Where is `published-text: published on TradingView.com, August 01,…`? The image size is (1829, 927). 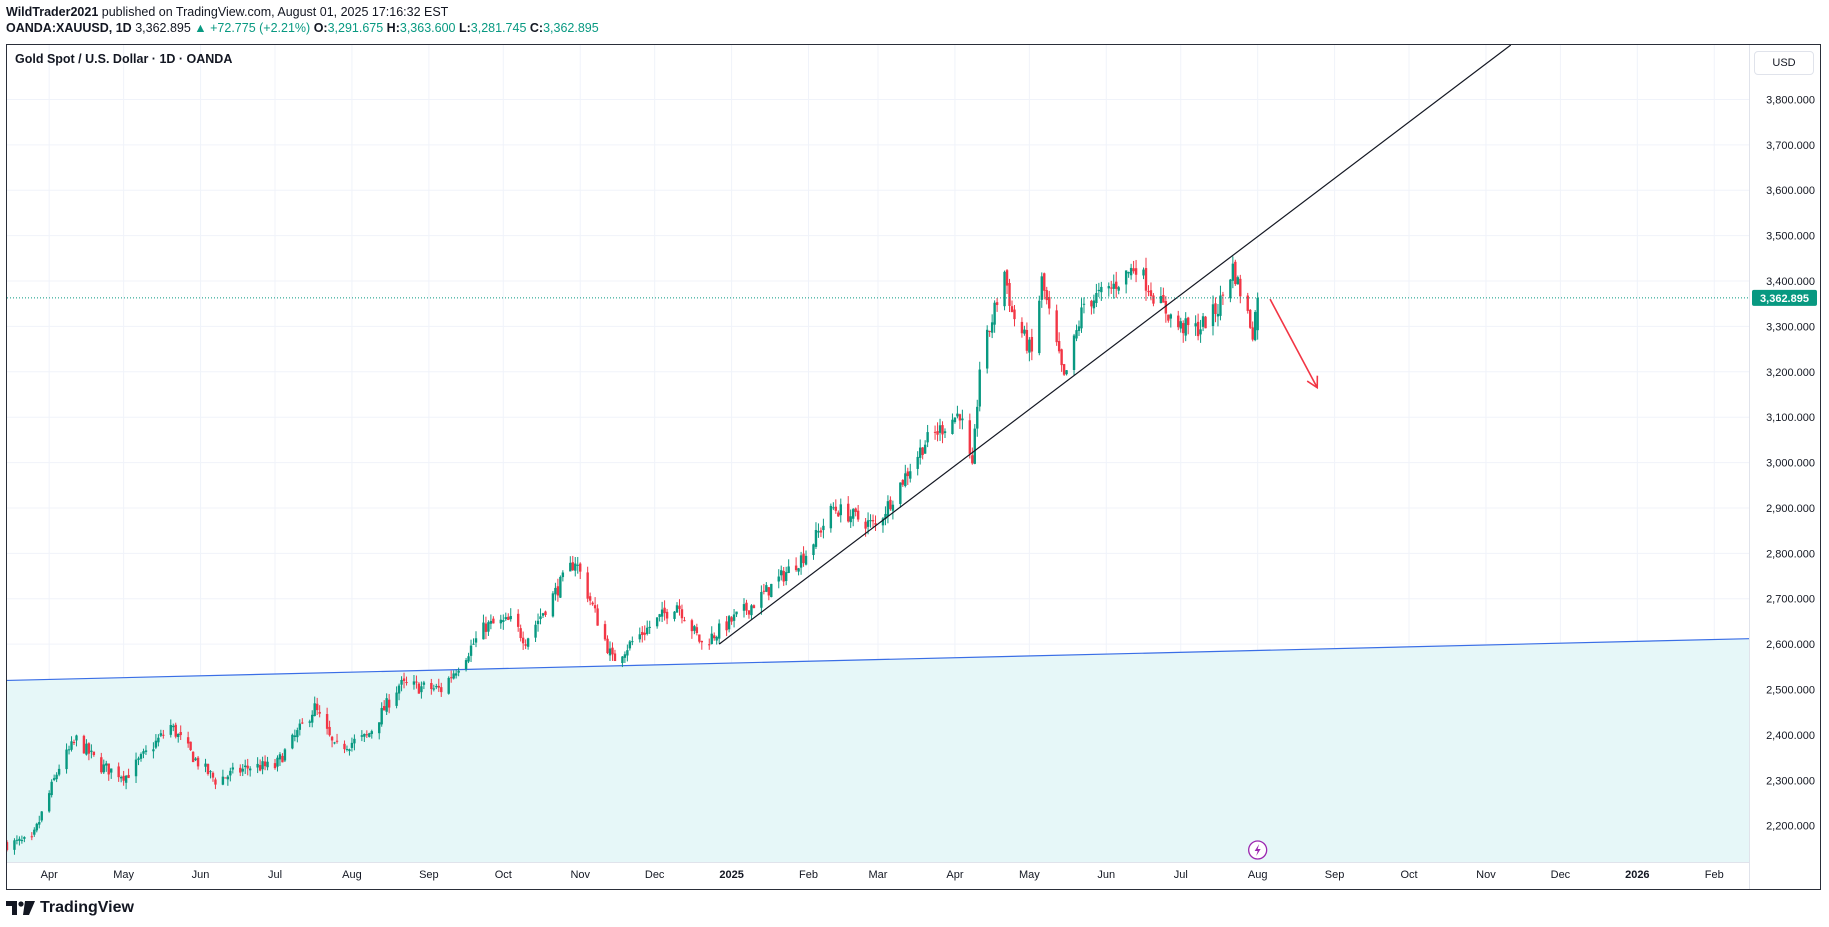
published-text: published on TradingView.com, August 01,… is located at coordinates (275, 12).